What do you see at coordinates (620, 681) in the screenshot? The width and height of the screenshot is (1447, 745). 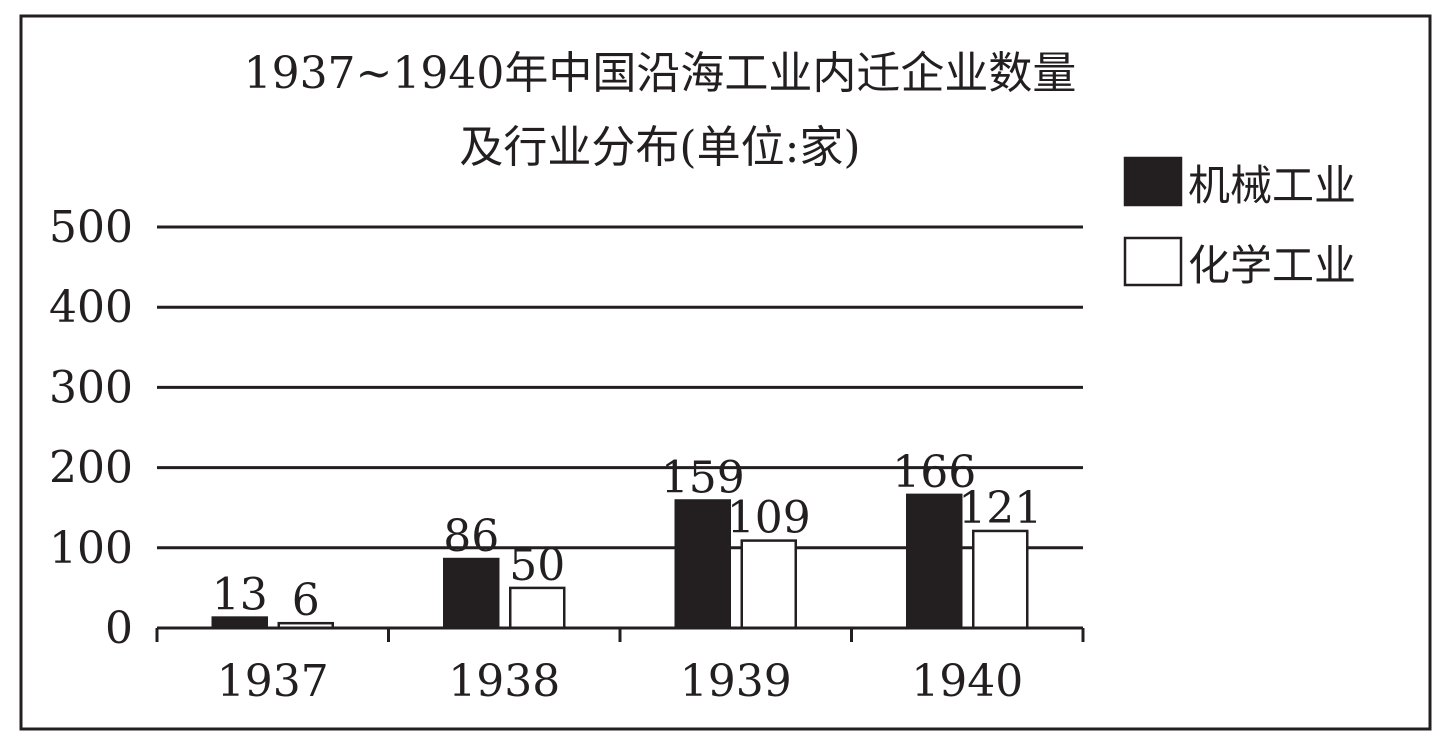 I see `x-axis-categories: 1937 1938 1939 1940` at bounding box center [620, 681].